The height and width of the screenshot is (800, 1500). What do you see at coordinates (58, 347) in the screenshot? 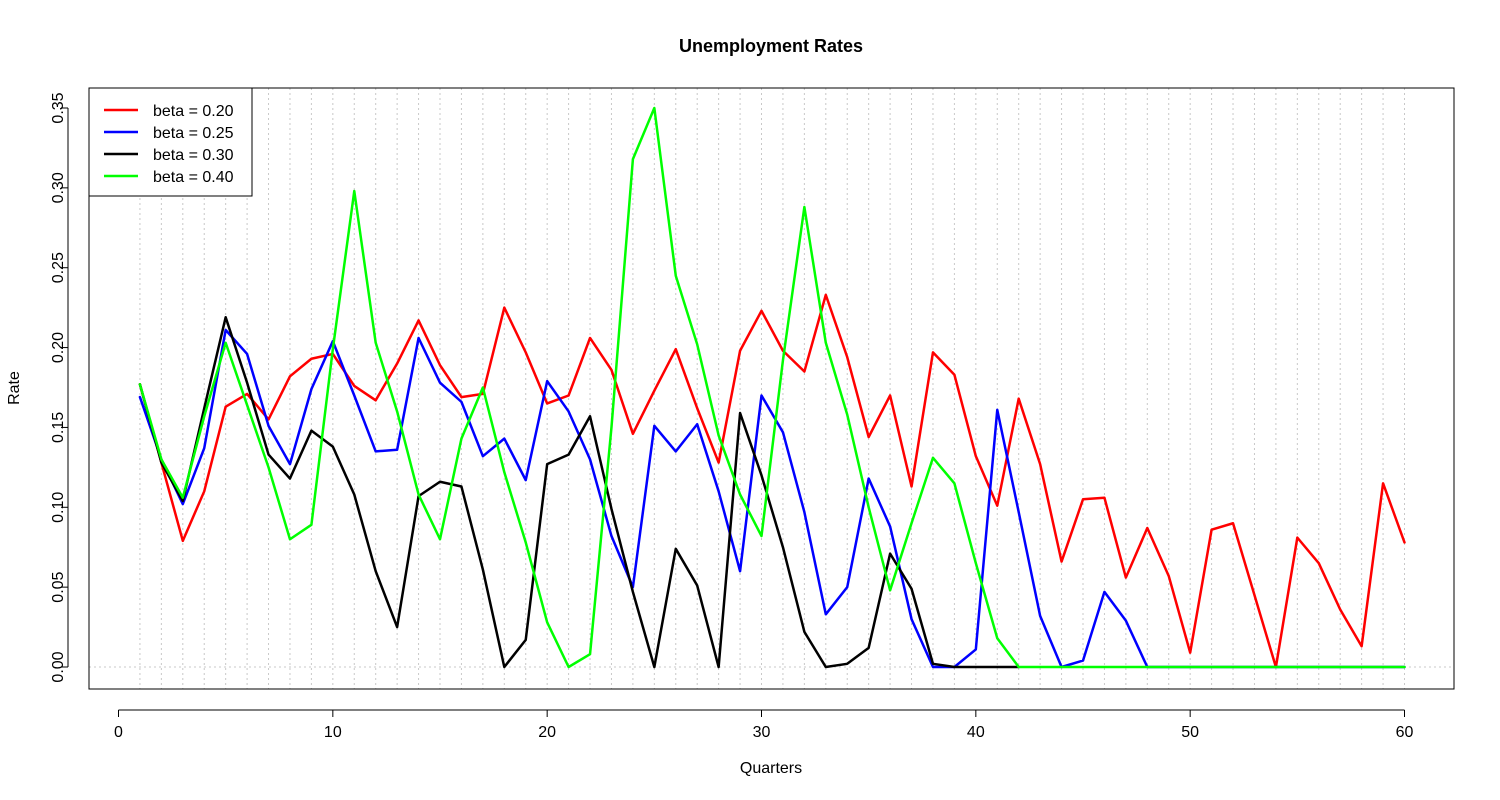
I see `y-tick-label: 0.20` at bounding box center [58, 347].